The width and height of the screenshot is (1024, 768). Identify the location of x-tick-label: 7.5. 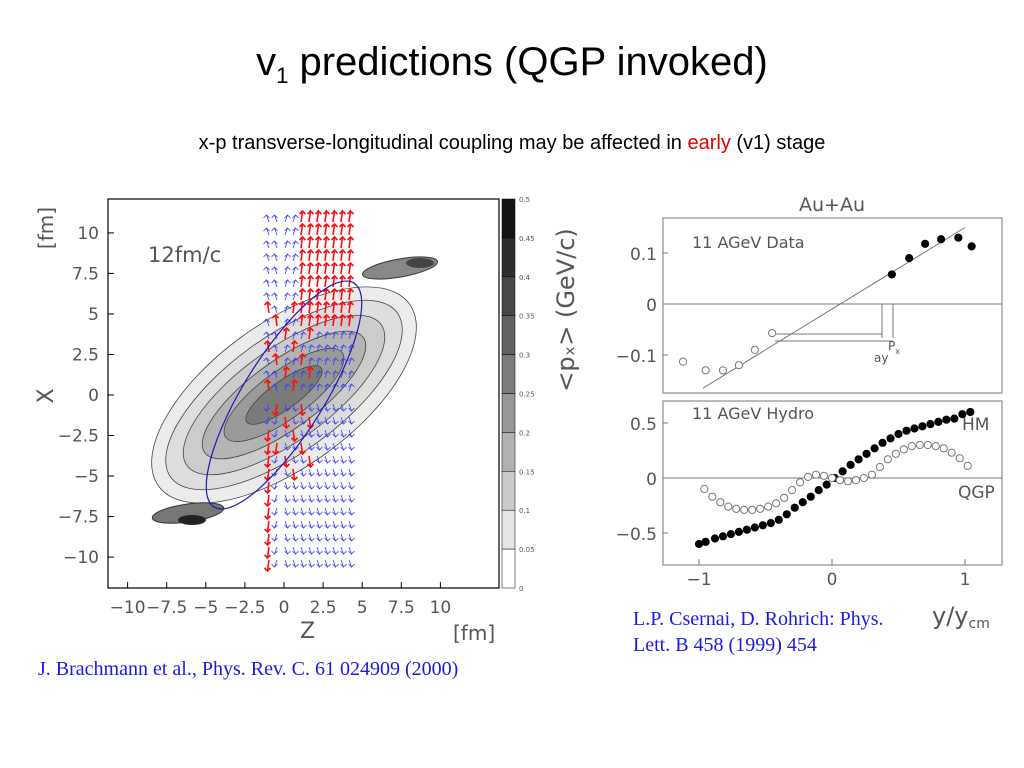
(401, 608).